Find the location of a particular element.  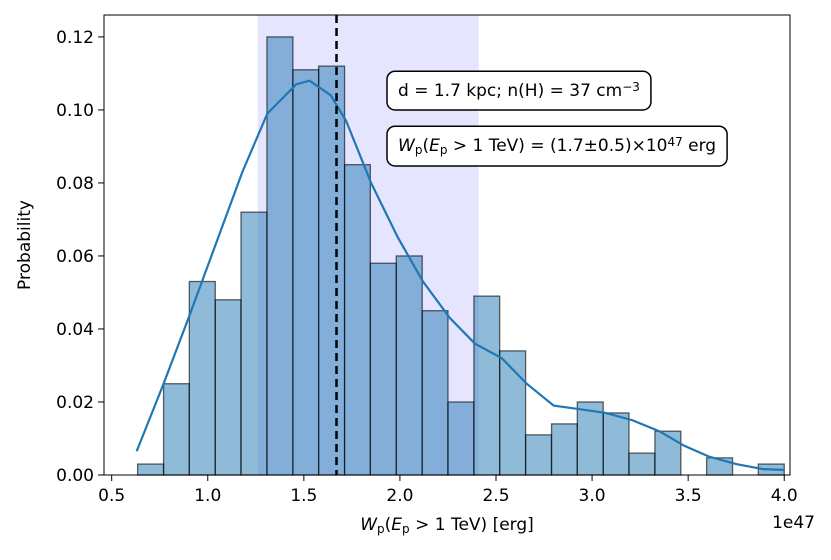

text-part: erg is located at coordinates (699, 146).